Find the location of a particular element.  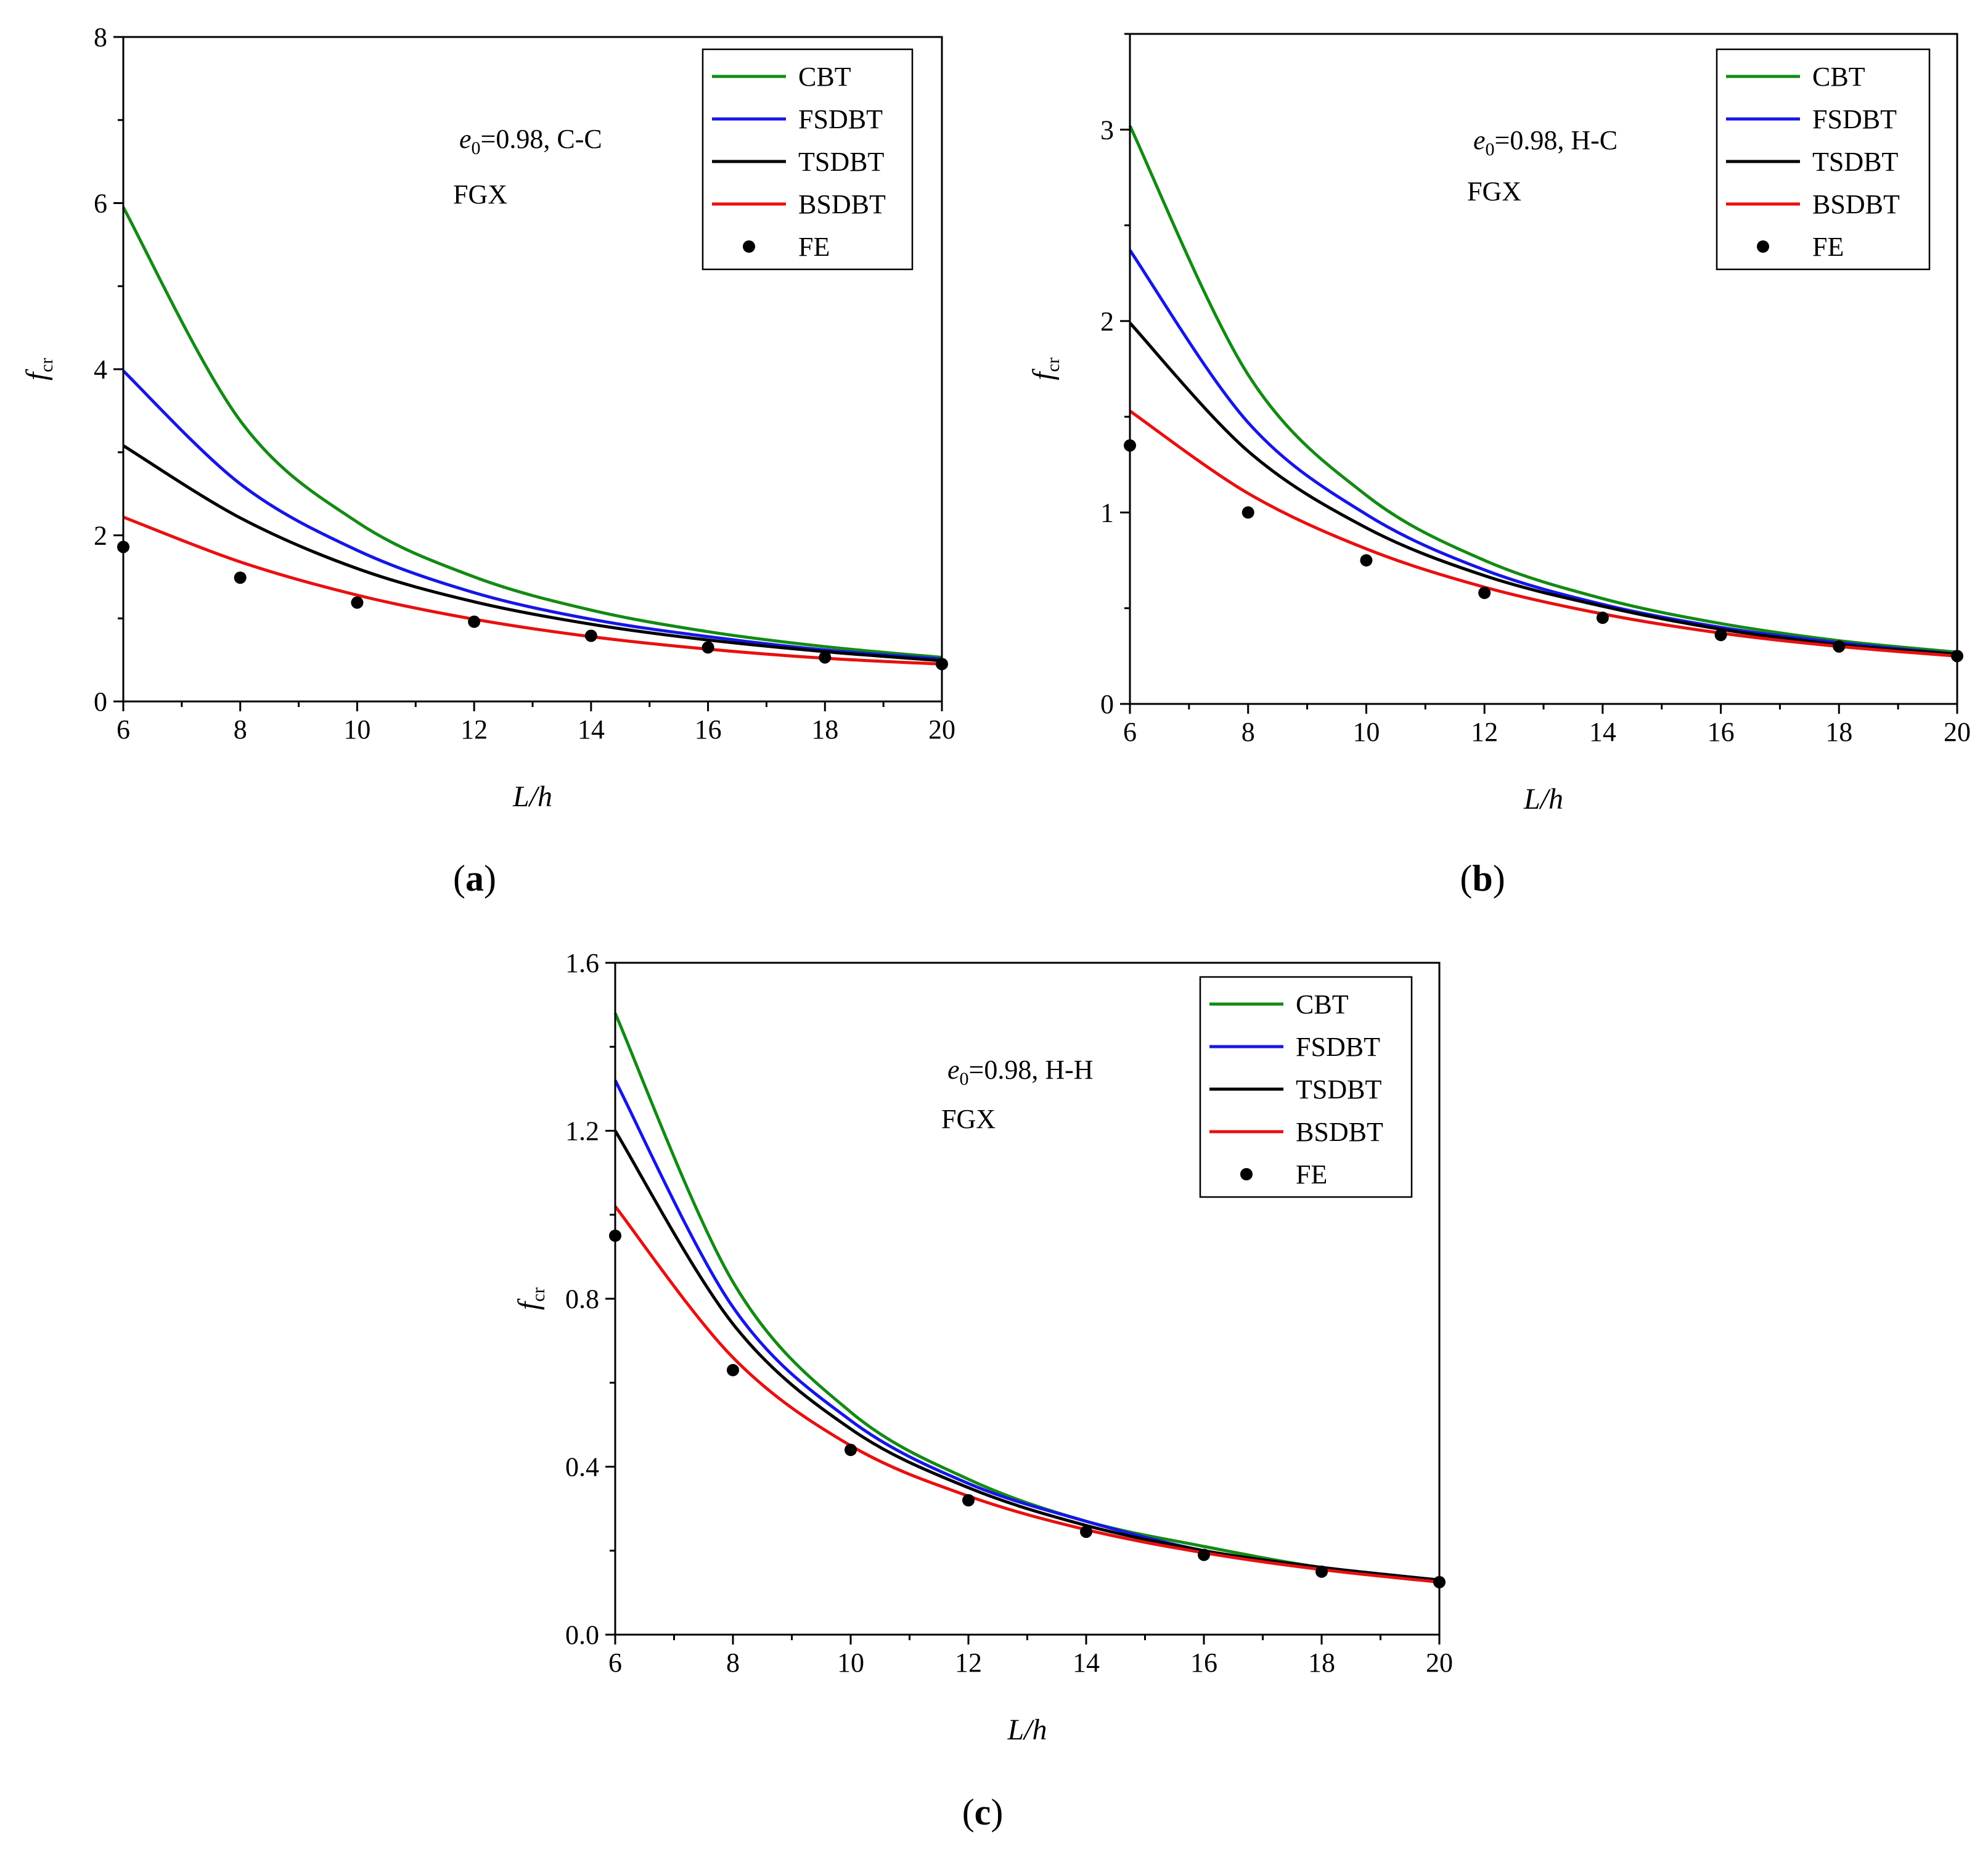

legend-label-cbt: CBT is located at coordinates (825, 77).